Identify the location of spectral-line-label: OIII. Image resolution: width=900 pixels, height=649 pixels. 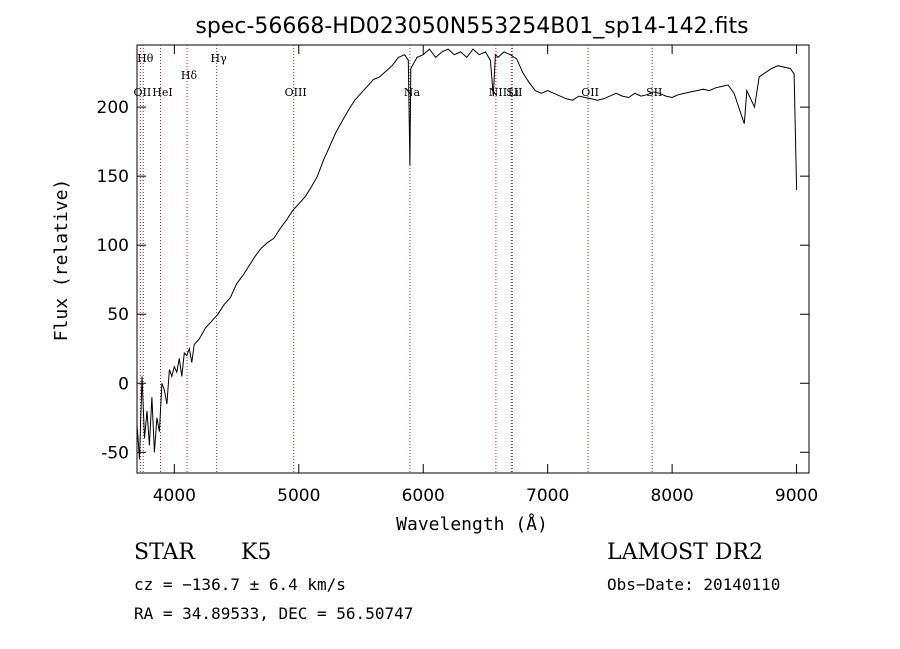
(296, 92).